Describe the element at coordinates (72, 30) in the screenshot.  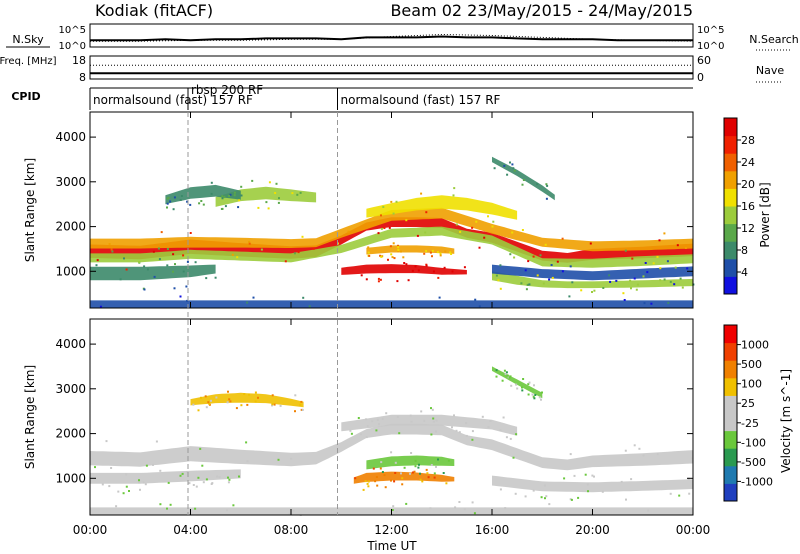
I see `noise-left-tick-top: 10^5` at that location.